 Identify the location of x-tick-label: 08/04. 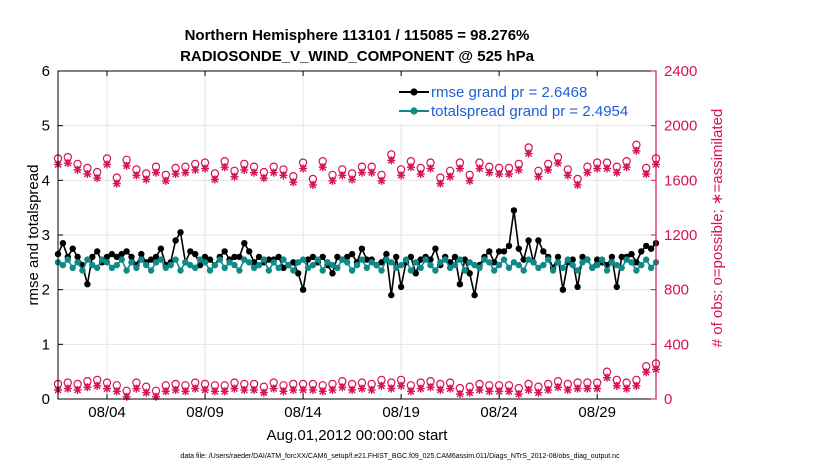
(107, 412).